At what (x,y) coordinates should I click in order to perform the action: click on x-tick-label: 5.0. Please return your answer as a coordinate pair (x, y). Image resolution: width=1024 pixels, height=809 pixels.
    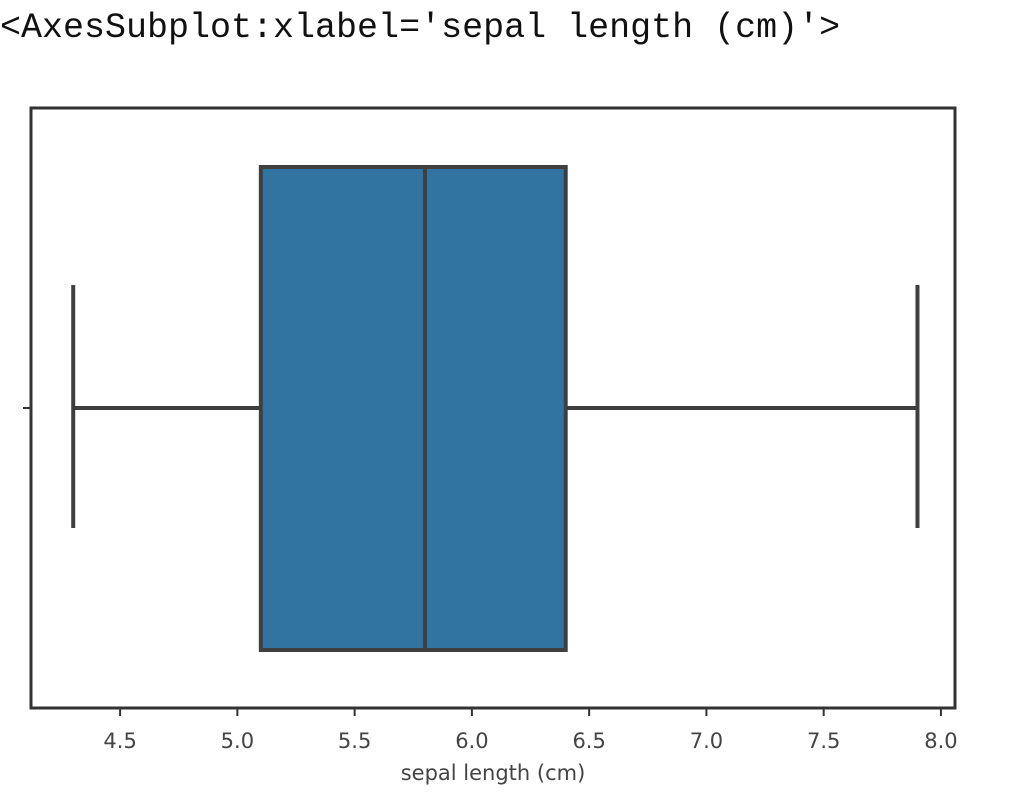
    Looking at the image, I should click on (237, 741).